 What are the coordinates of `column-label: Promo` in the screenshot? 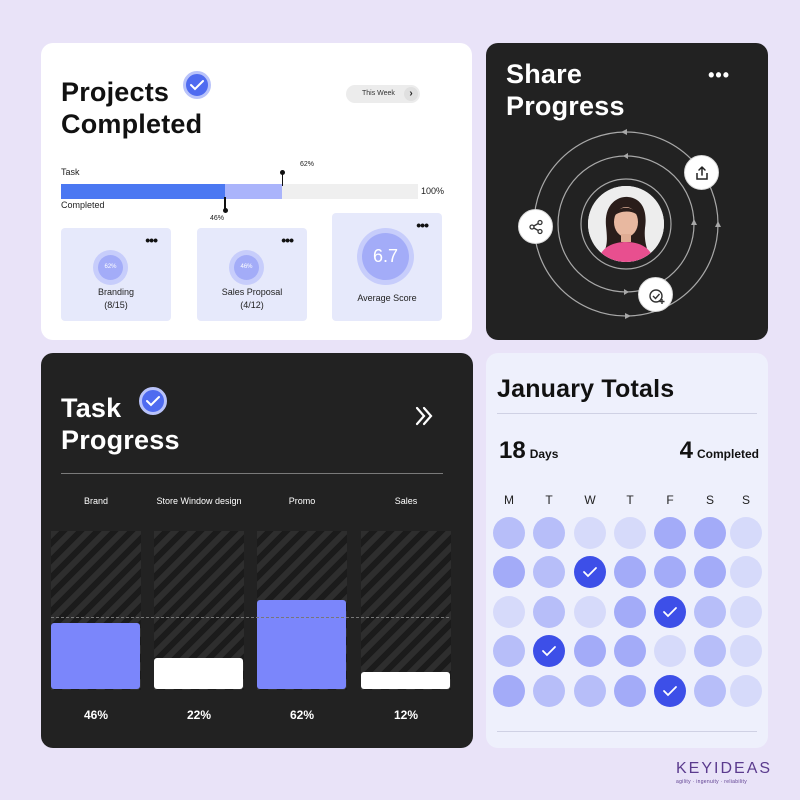 It's located at (302, 501).